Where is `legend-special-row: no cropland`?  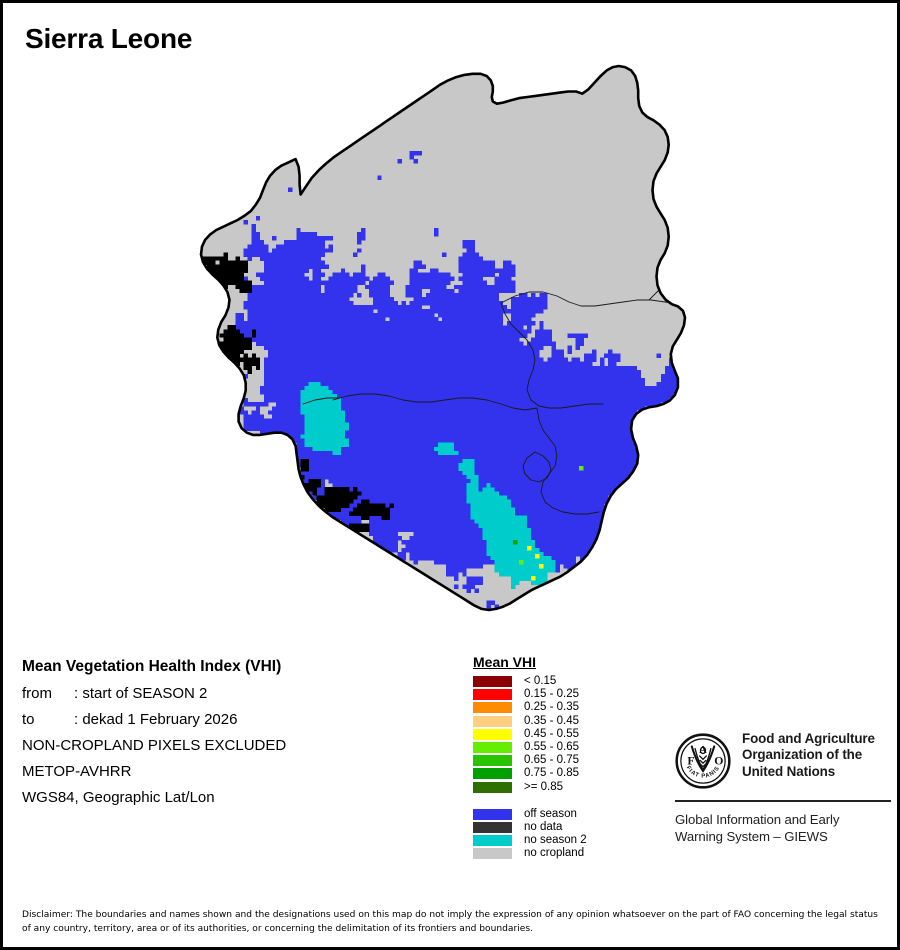
legend-special-row: no cropland is located at coordinates (530, 853).